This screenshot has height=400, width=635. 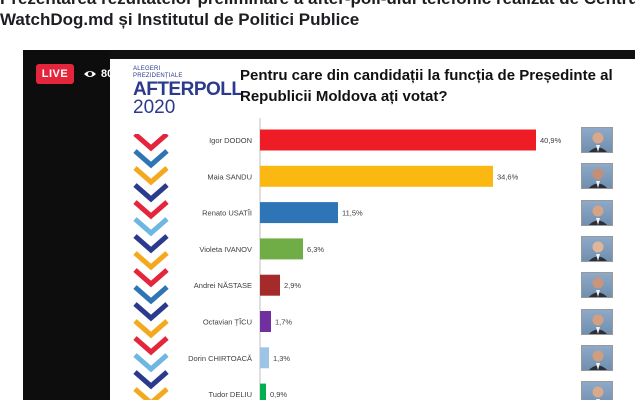 I want to click on video-left-panel, so click(x=66, y=225).